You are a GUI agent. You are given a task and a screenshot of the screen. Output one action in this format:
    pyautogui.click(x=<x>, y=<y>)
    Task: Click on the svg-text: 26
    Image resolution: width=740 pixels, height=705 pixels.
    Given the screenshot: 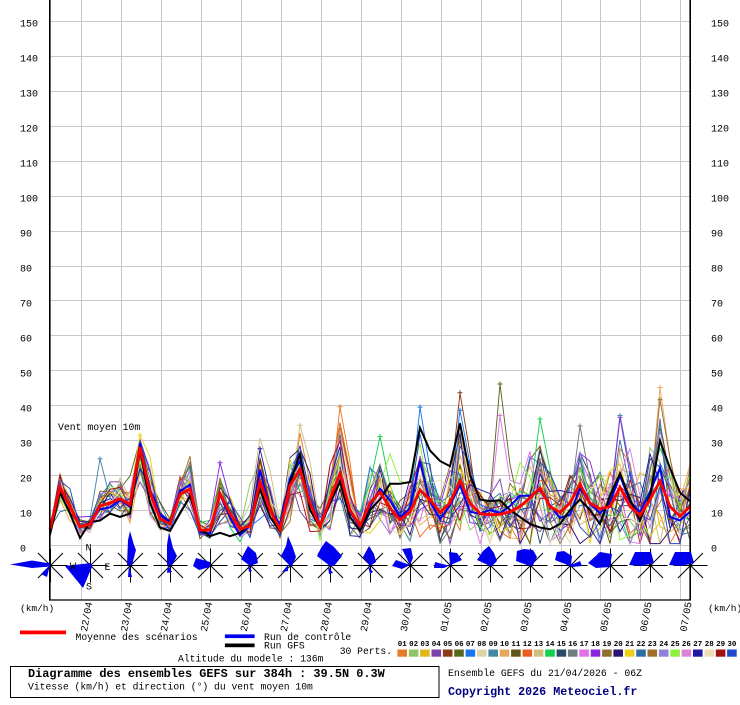 What is the action you would take?
    pyautogui.click(x=687, y=645)
    